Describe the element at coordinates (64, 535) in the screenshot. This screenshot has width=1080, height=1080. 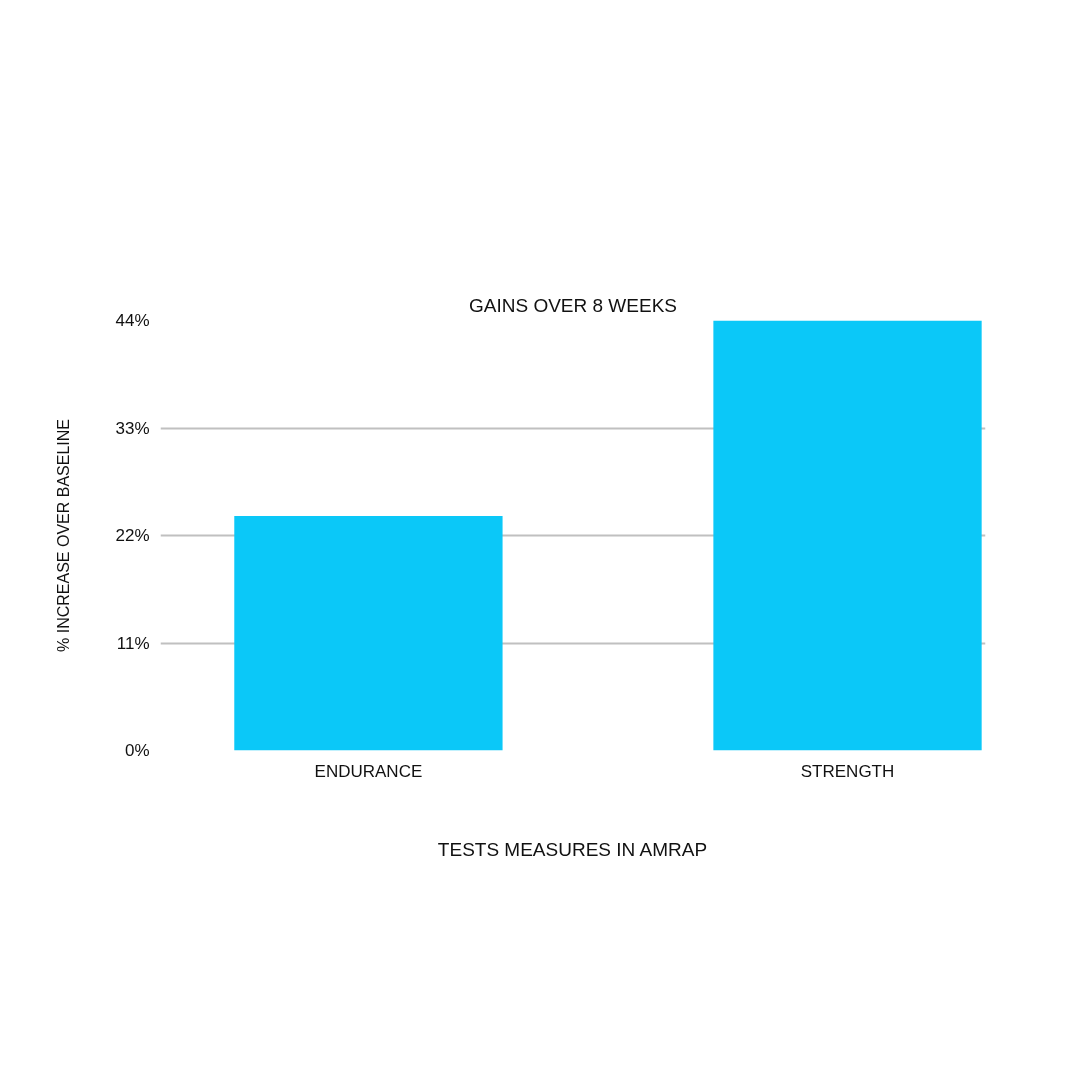
I see `y-axis-title: % INCREASE OVER BASELINE` at that location.